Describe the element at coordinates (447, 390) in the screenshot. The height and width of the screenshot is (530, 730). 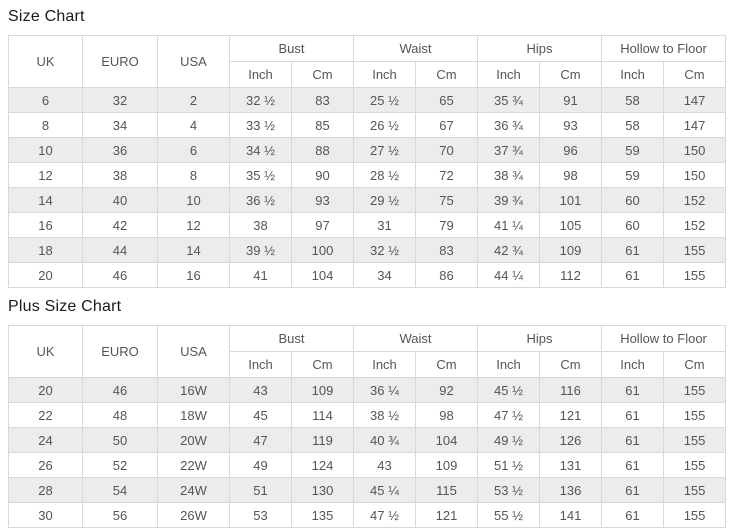
I see `table-cell: 92` at that location.